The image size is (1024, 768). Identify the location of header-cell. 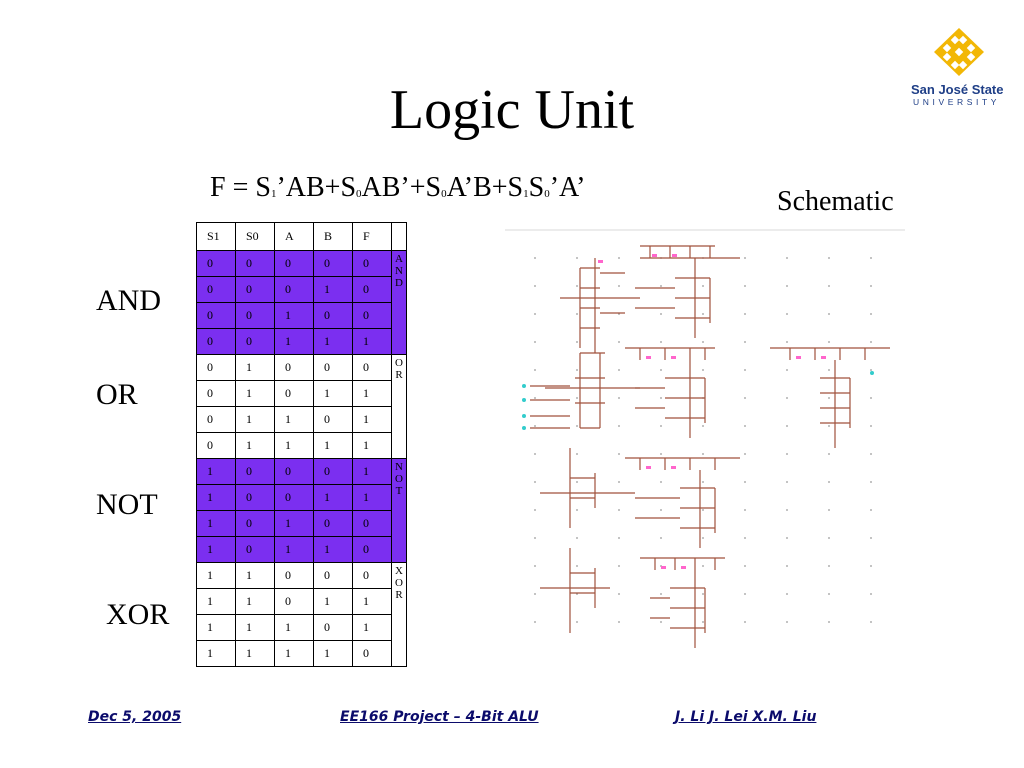
(399, 236).